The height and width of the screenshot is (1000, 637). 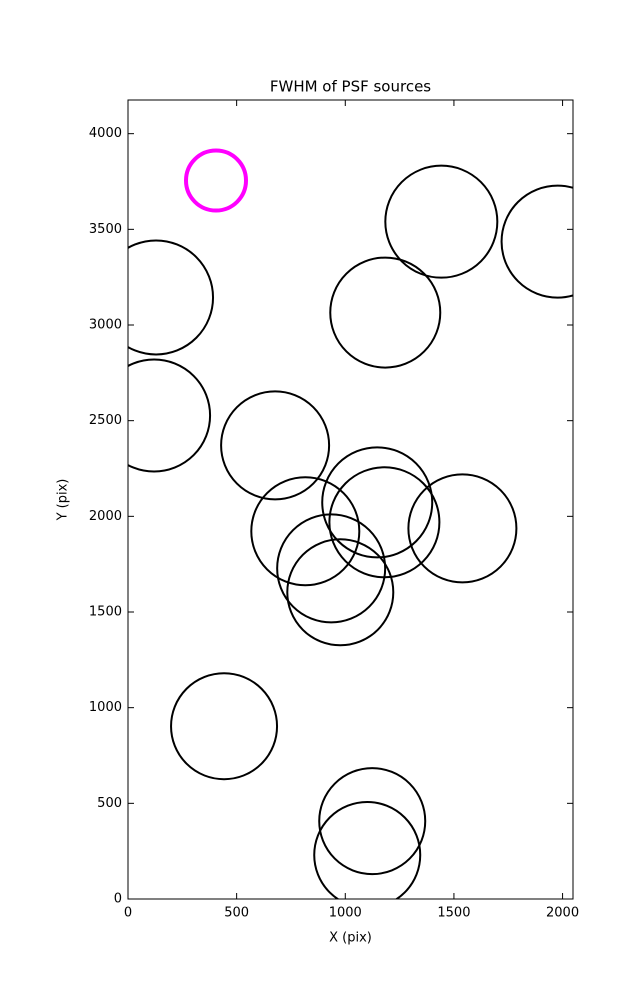 I want to click on y-tick-label: 1500, so click(x=105, y=612).